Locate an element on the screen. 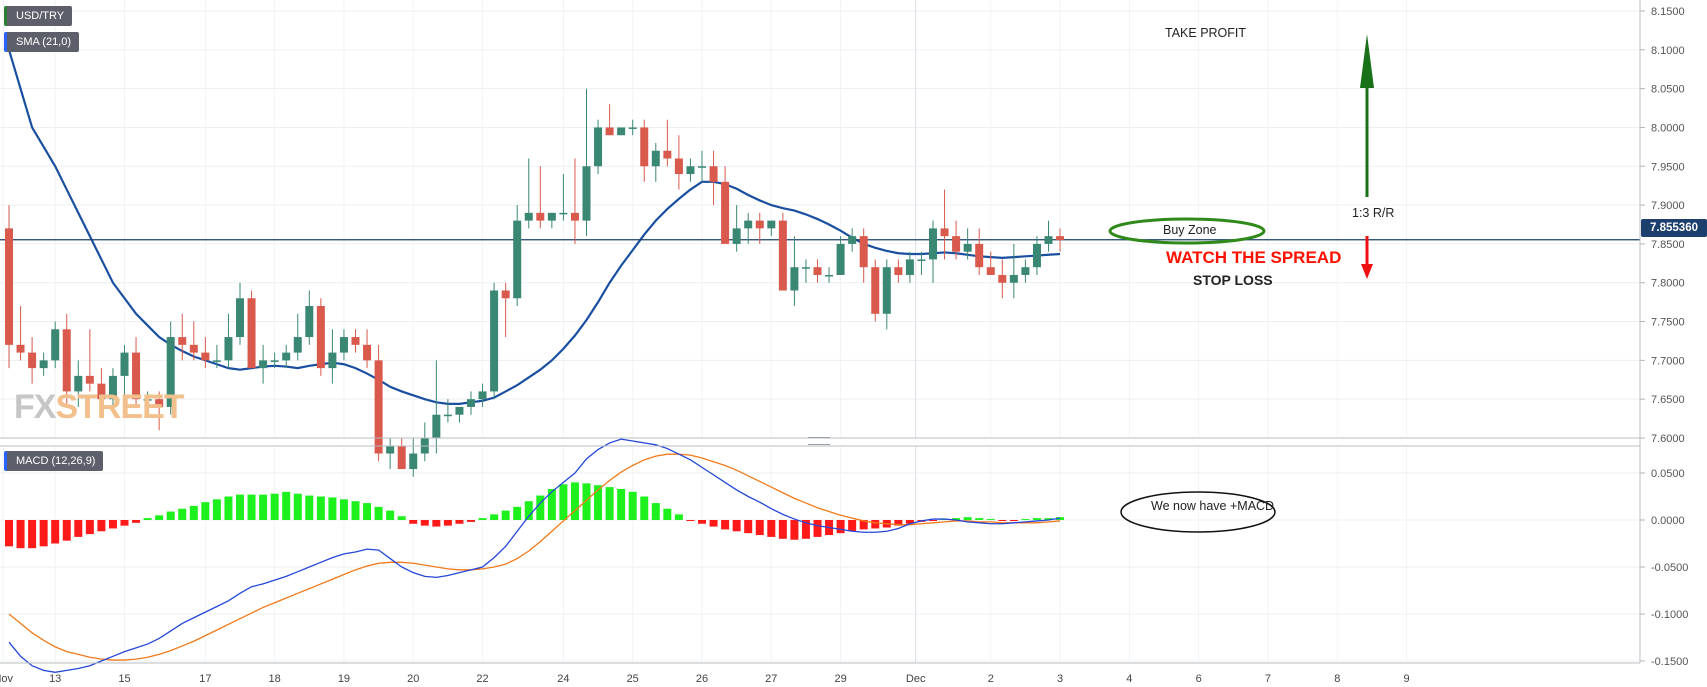 The width and height of the screenshot is (1707, 687). x-tick-label: Nov is located at coordinates (7, 679).